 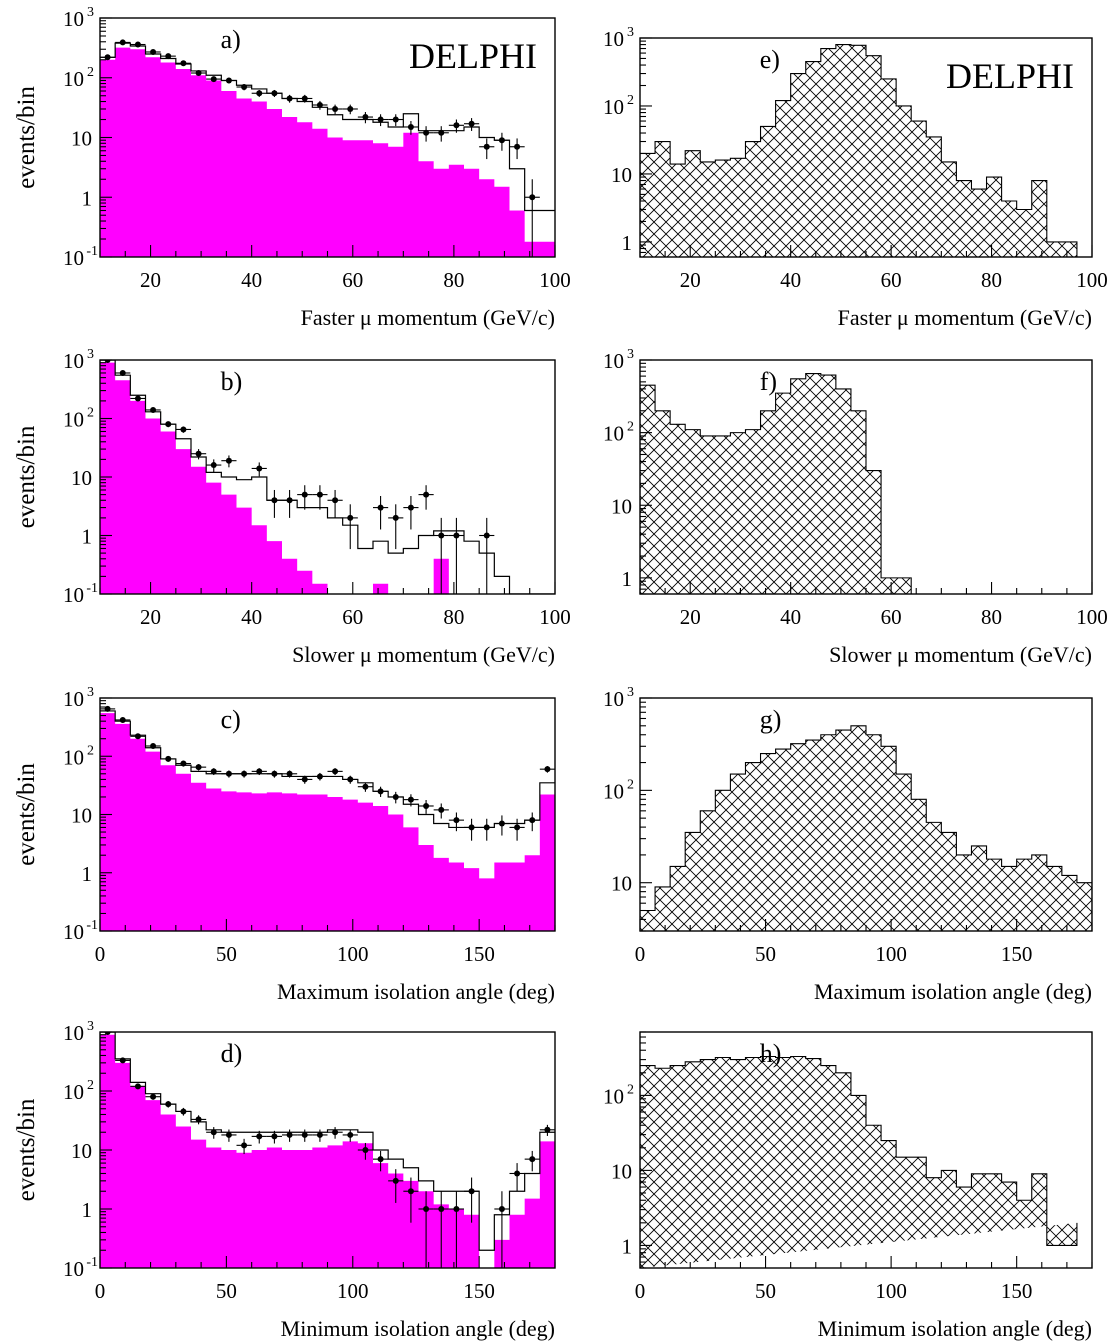 I want to click on y-tick-label: 10, so click(x=621, y=884).